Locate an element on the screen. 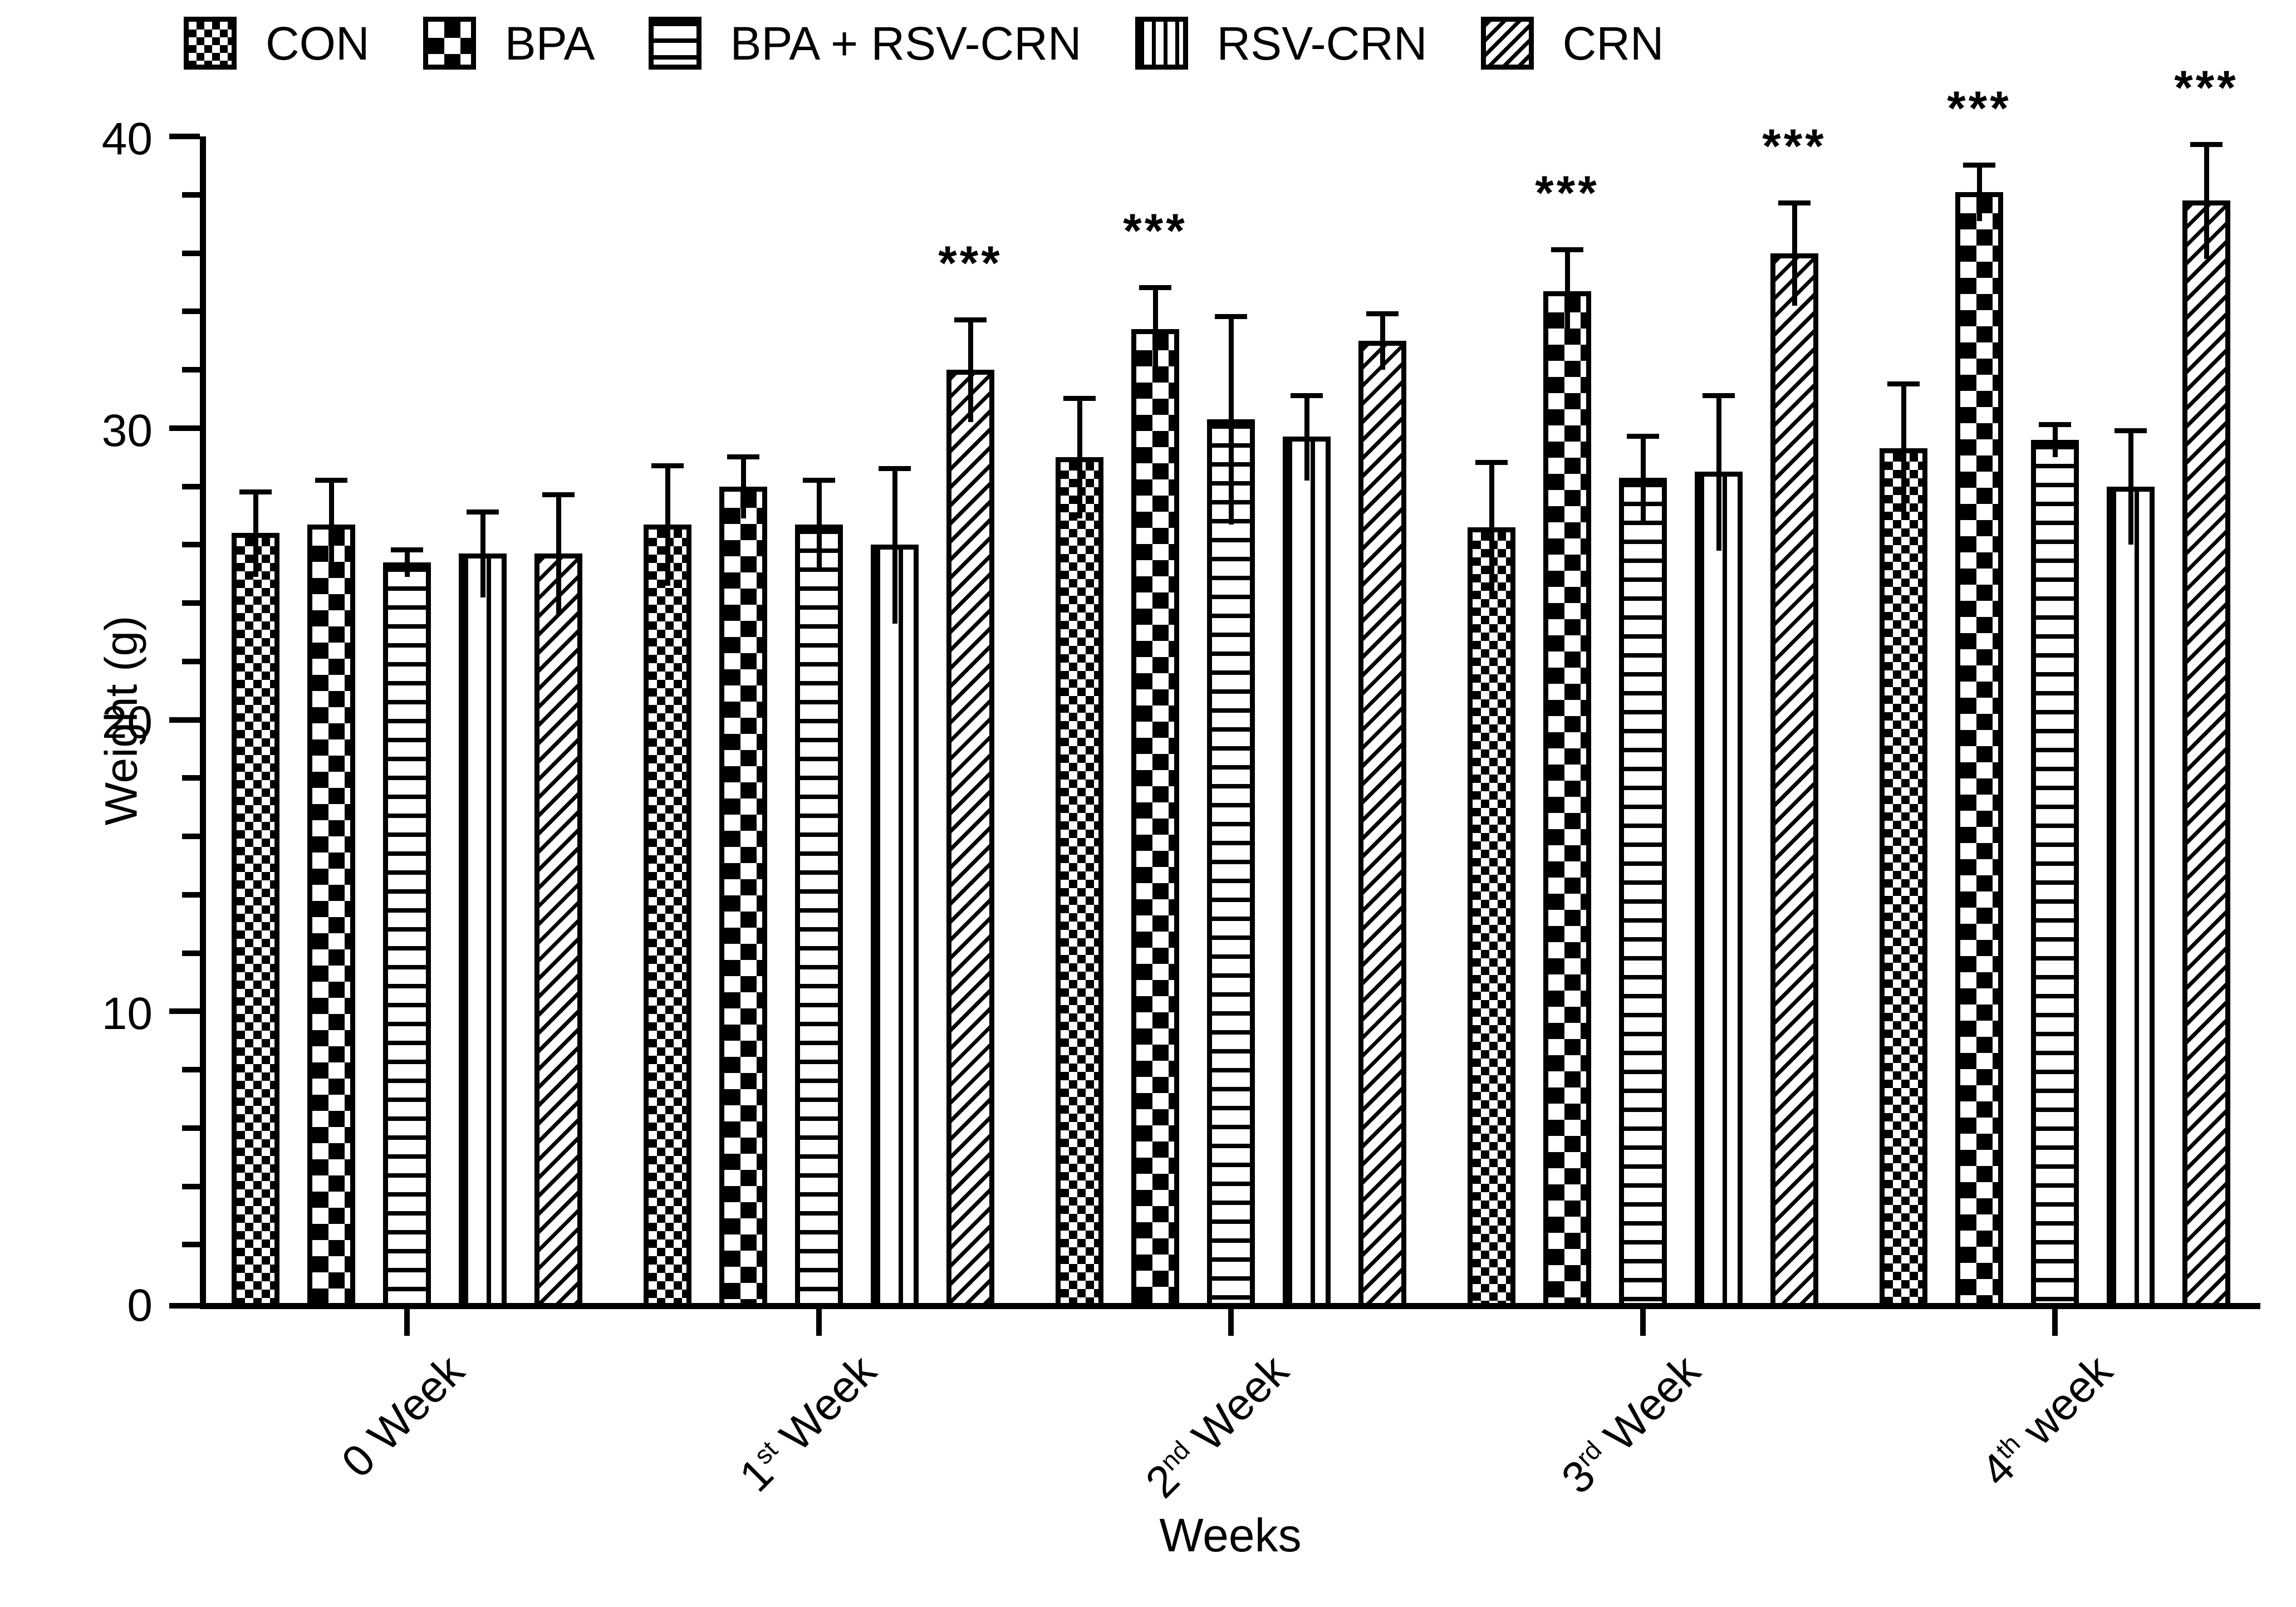 Image resolution: width=2296 pixels, height=1607 pixels. legend-label: CRN is located at coordinates (1613, 43).